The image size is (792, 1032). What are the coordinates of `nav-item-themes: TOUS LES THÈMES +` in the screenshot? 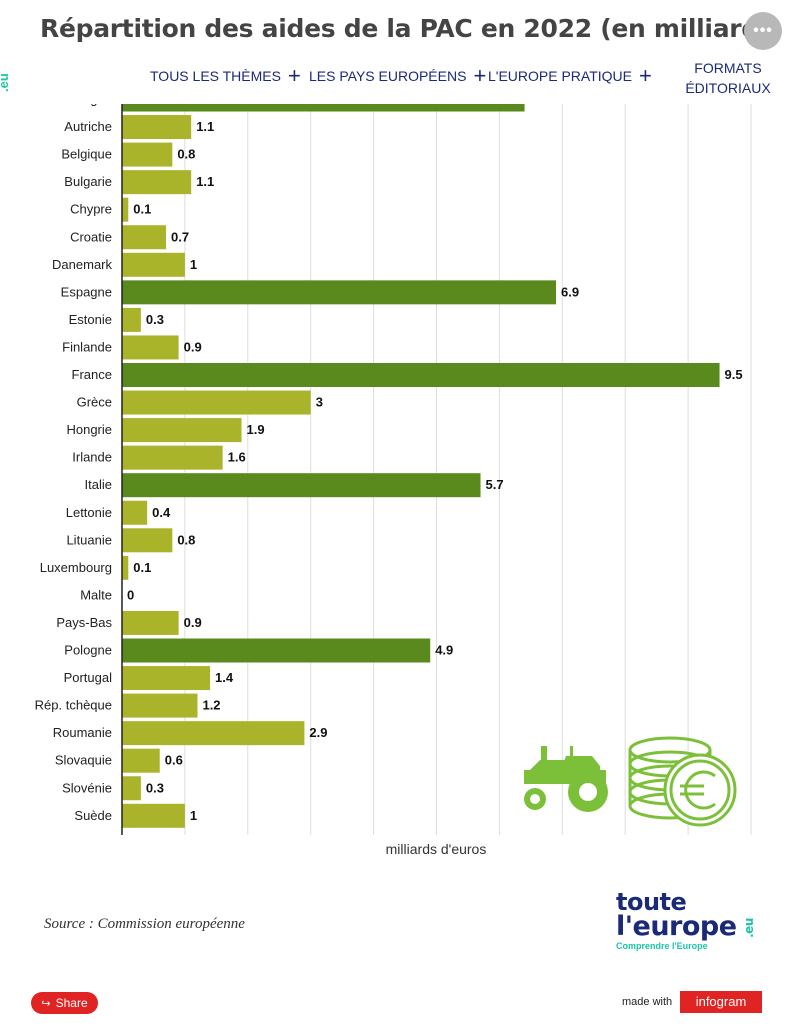 It's located at (225, 75).